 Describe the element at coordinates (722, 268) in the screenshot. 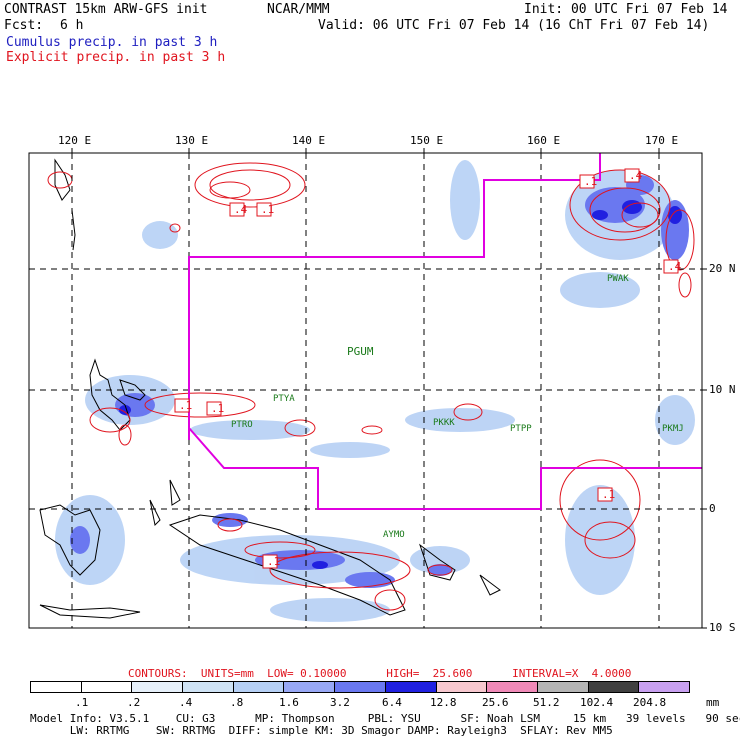

I see `lat-label: 20 N` at that location.